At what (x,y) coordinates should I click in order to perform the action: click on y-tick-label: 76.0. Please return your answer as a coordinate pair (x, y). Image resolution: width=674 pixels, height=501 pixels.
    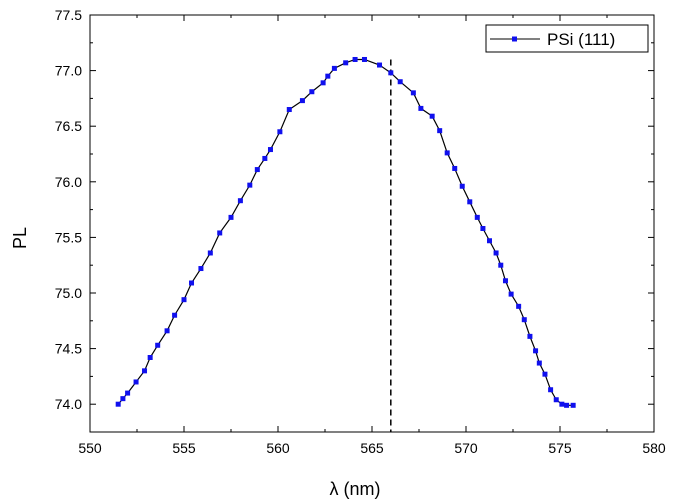
    Looking at the image, I should click on (68, 182).